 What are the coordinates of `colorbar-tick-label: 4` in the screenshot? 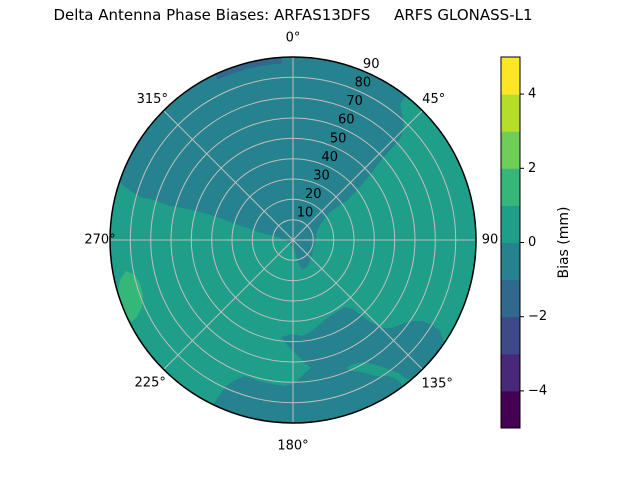 It's located at (532, 94).